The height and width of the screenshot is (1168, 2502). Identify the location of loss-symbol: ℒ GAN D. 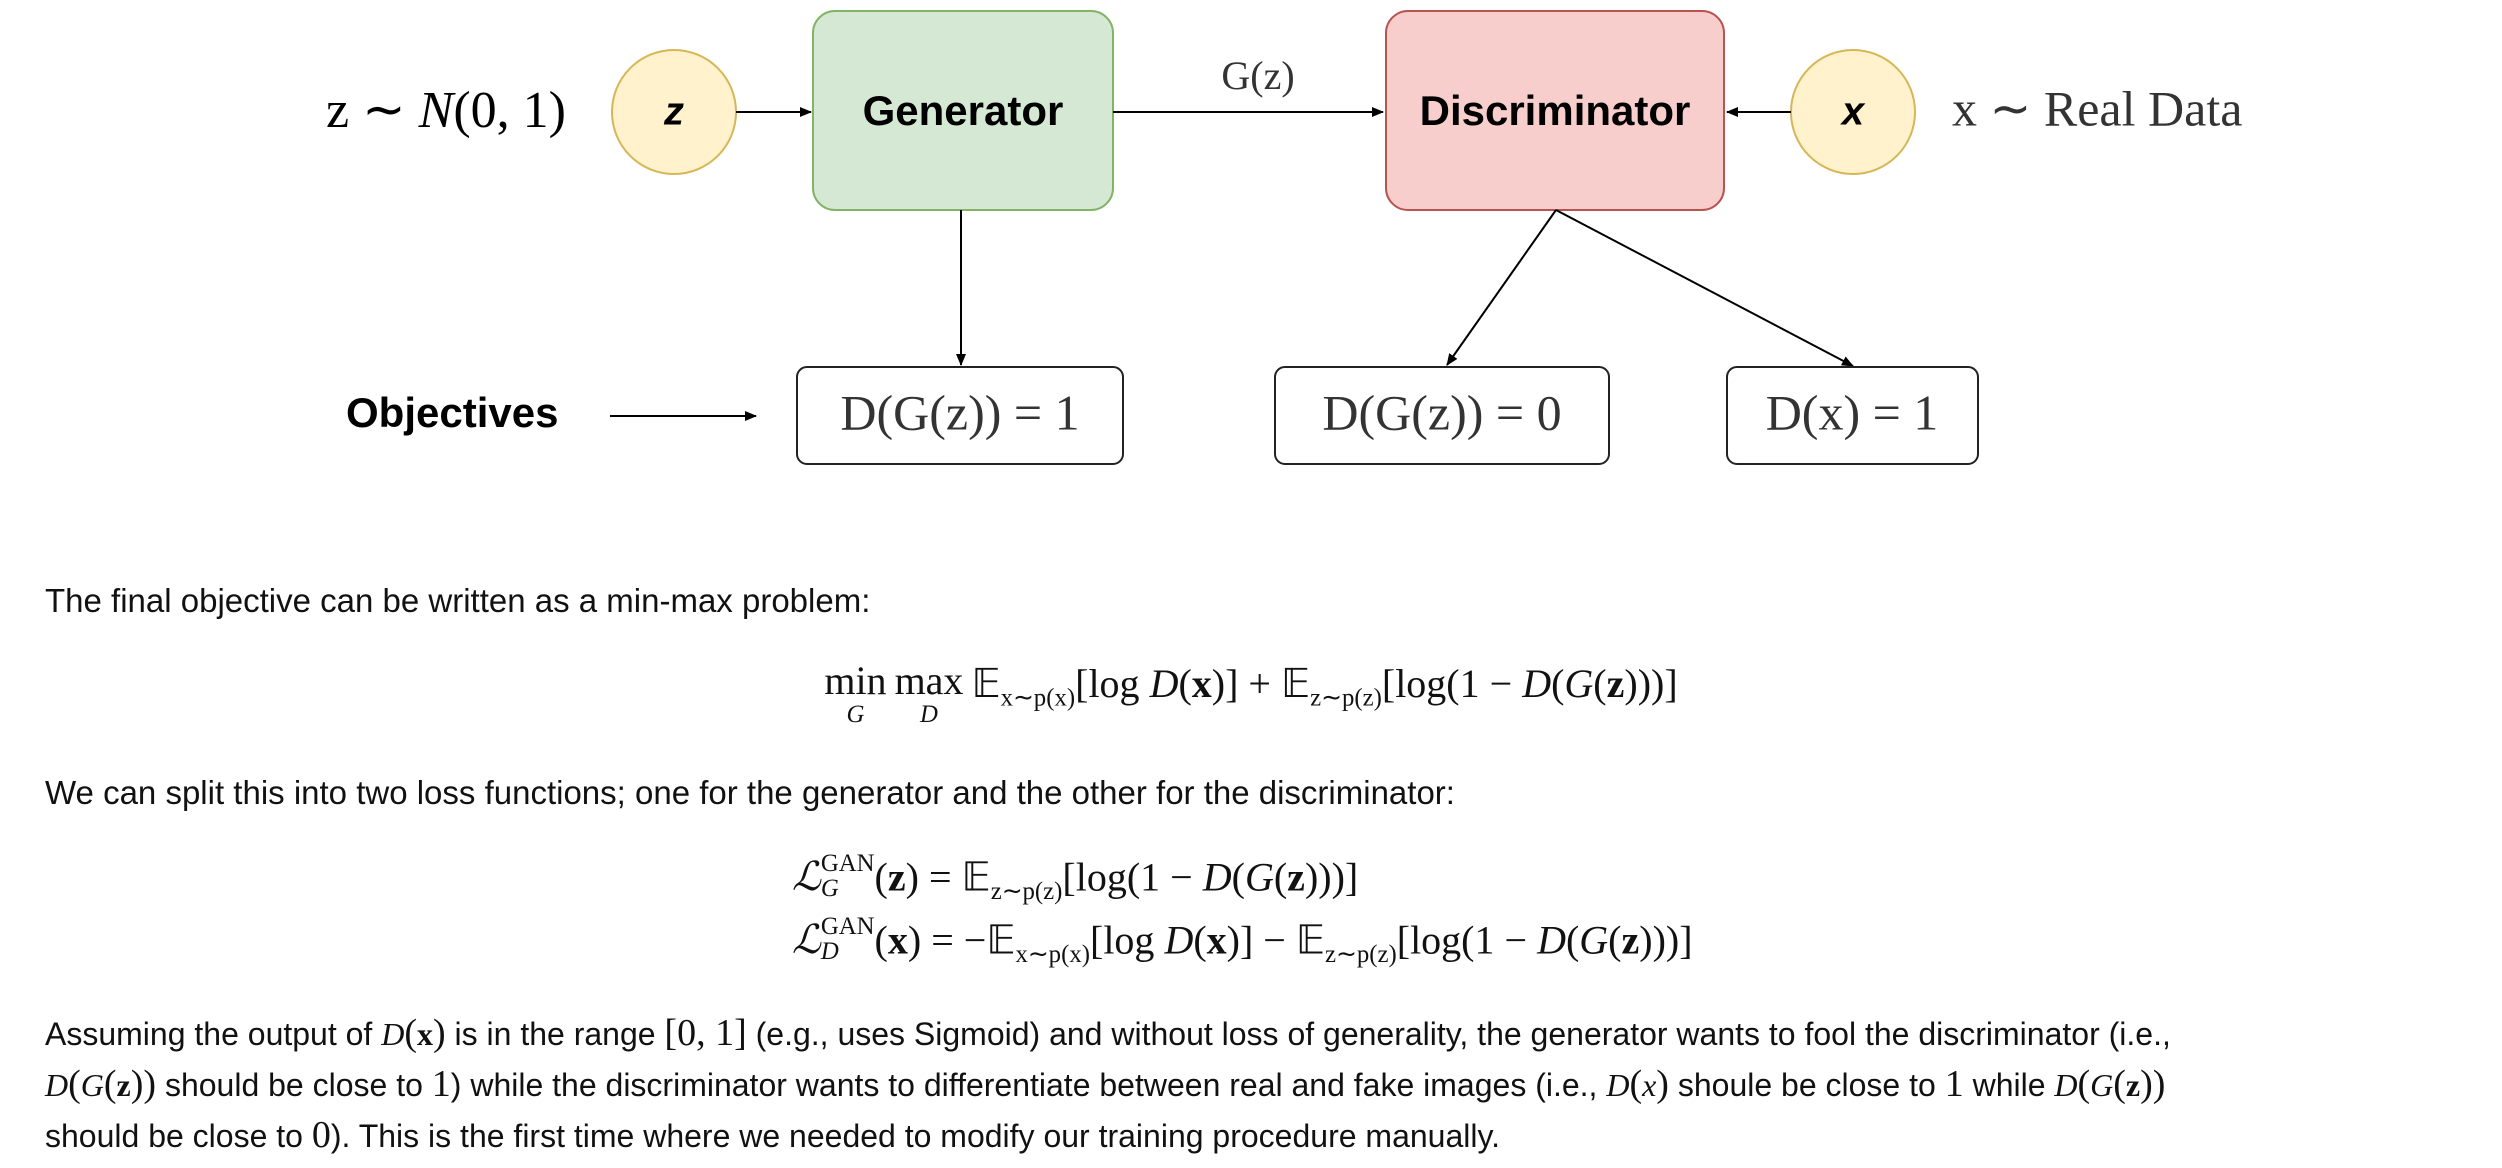
(833, 939).